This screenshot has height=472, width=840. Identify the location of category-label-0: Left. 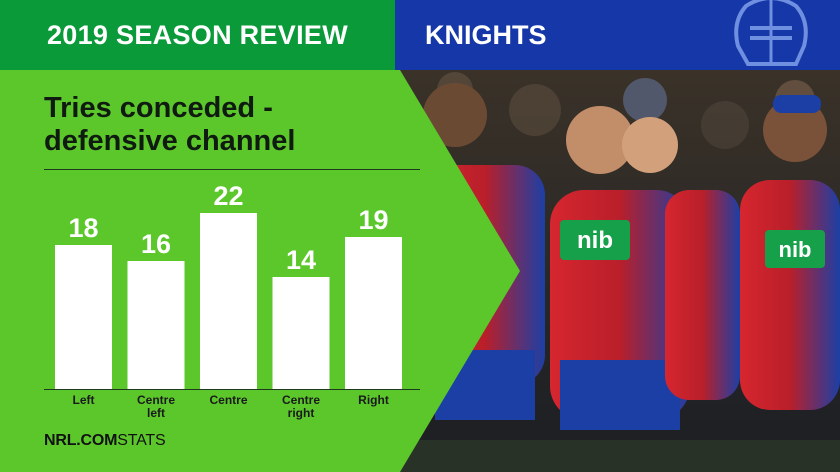
(84, 400).